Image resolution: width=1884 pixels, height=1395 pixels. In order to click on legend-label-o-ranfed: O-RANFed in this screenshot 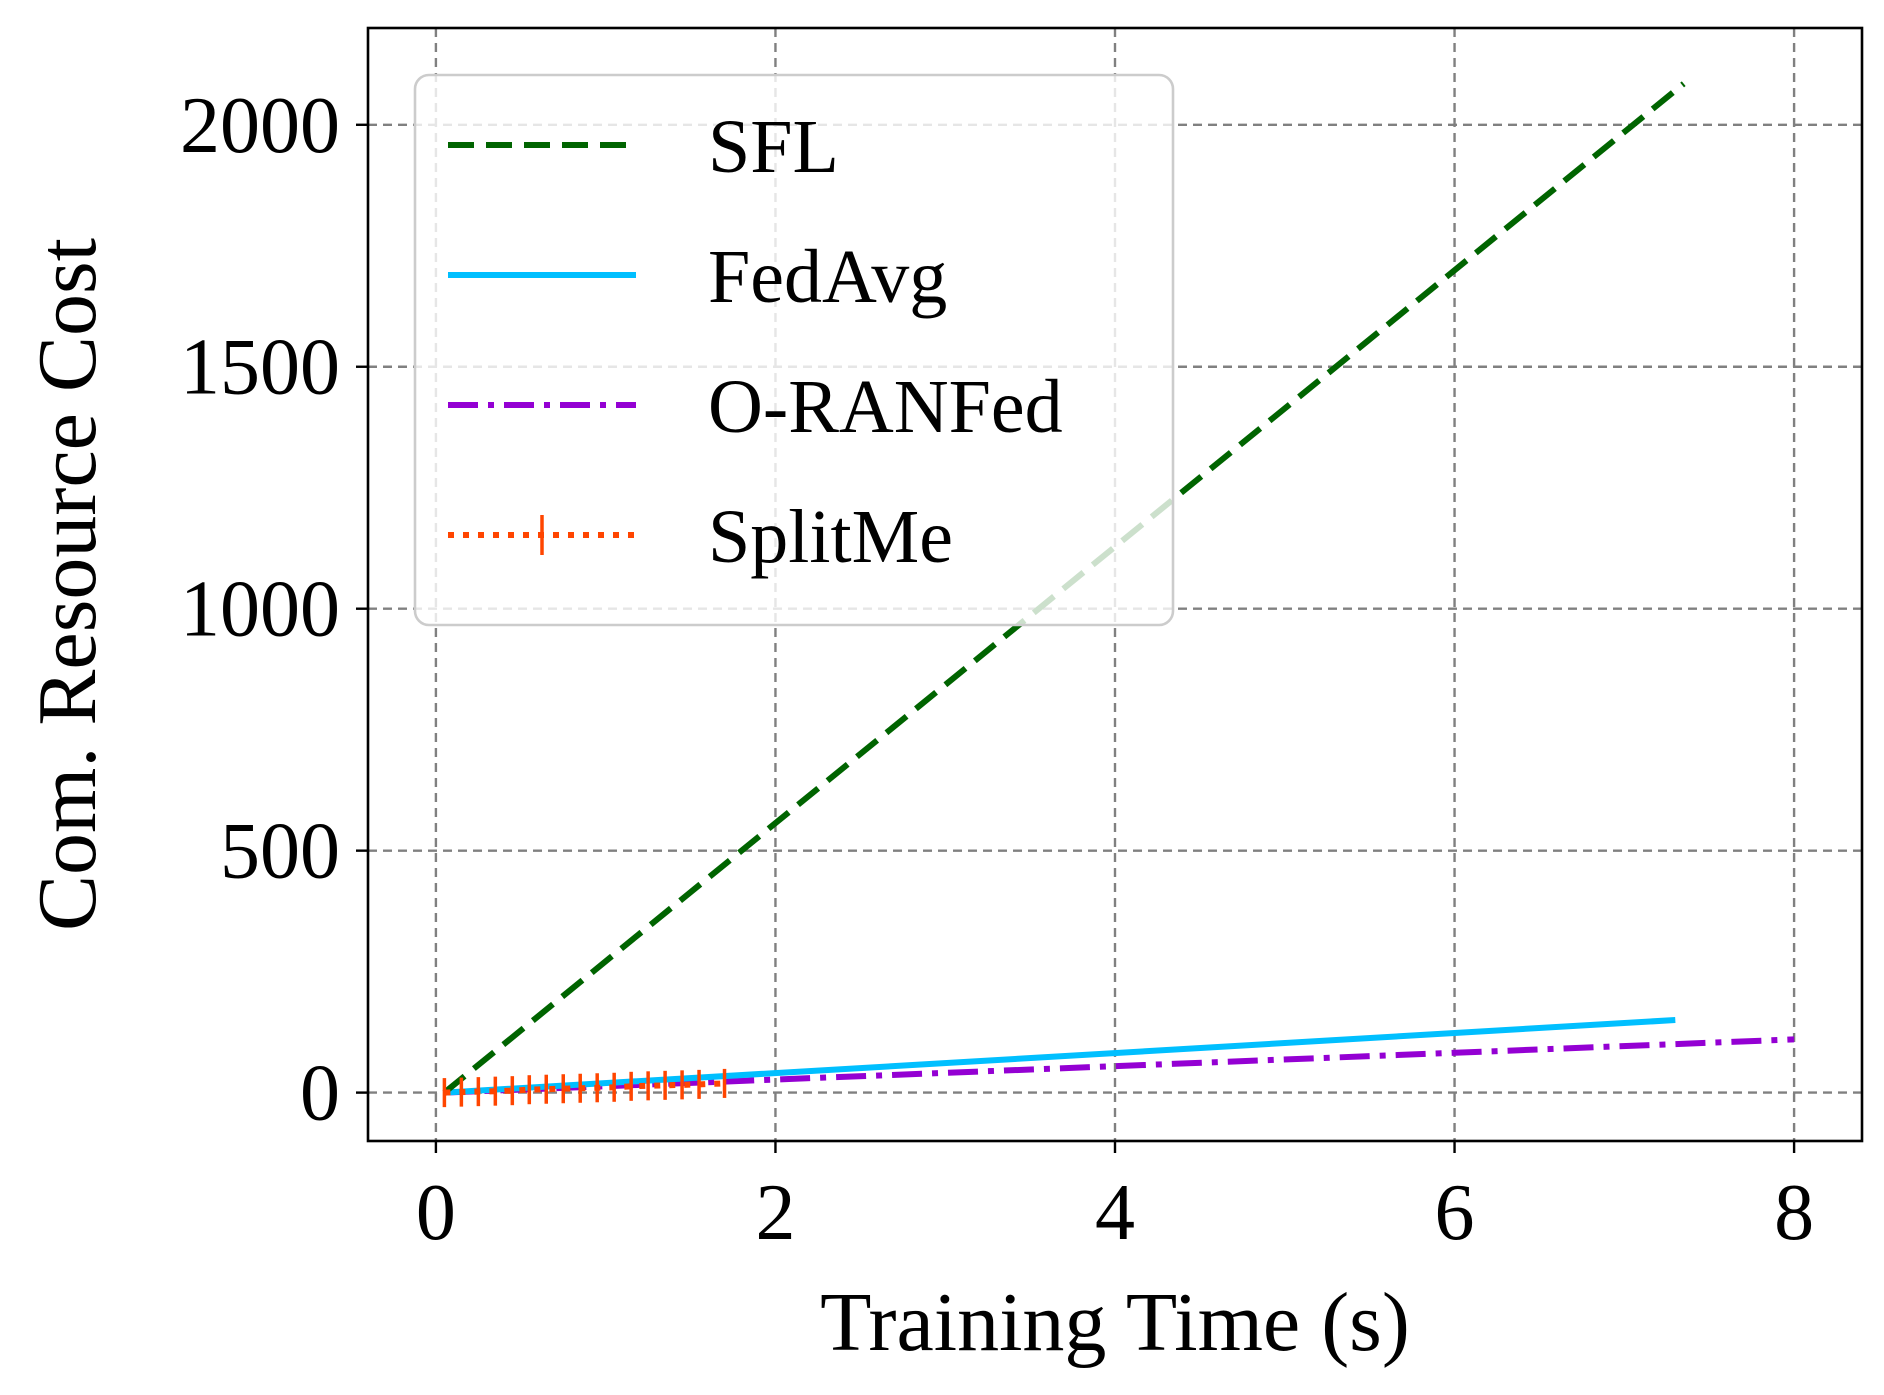, I will do `click(885, 407)`.